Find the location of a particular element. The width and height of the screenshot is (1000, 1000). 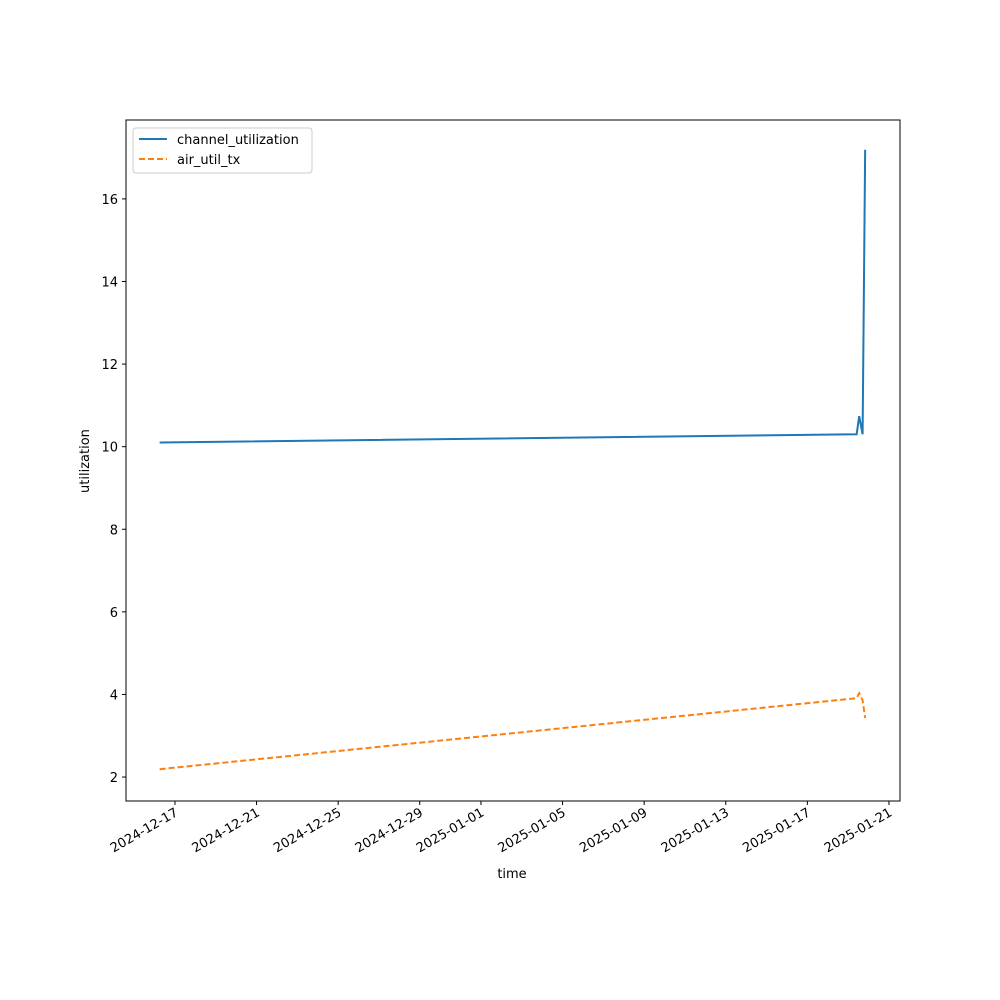

y-tick-label: 8 is located at coordinates (114, 530).